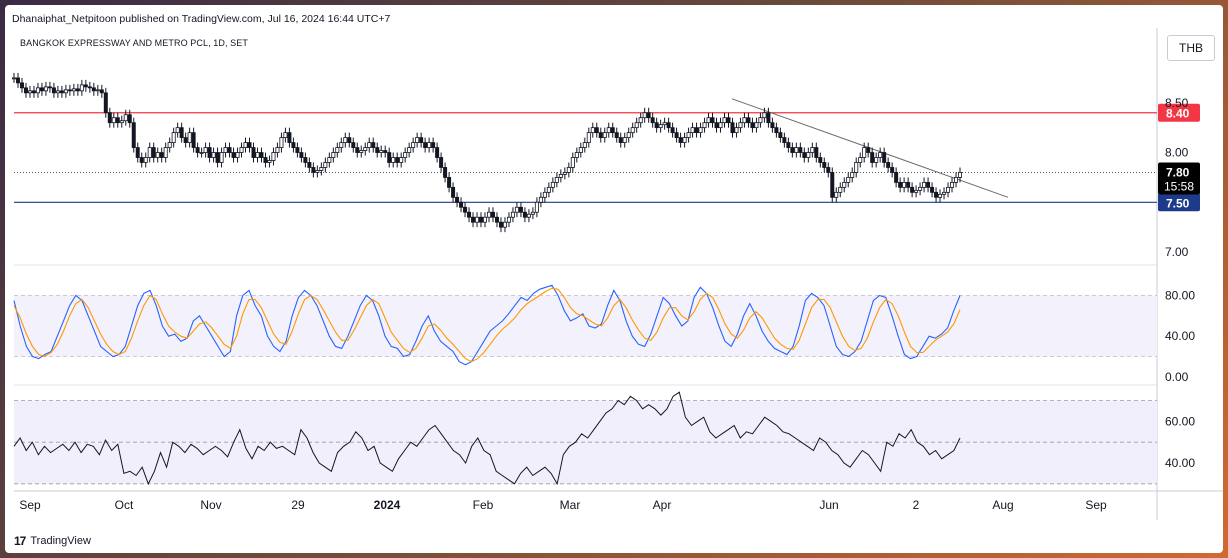  What do you see at coordinates (1178, 114) in the screenshot?
I see `level-label: 8.40` at bounding box center [1178, 114].